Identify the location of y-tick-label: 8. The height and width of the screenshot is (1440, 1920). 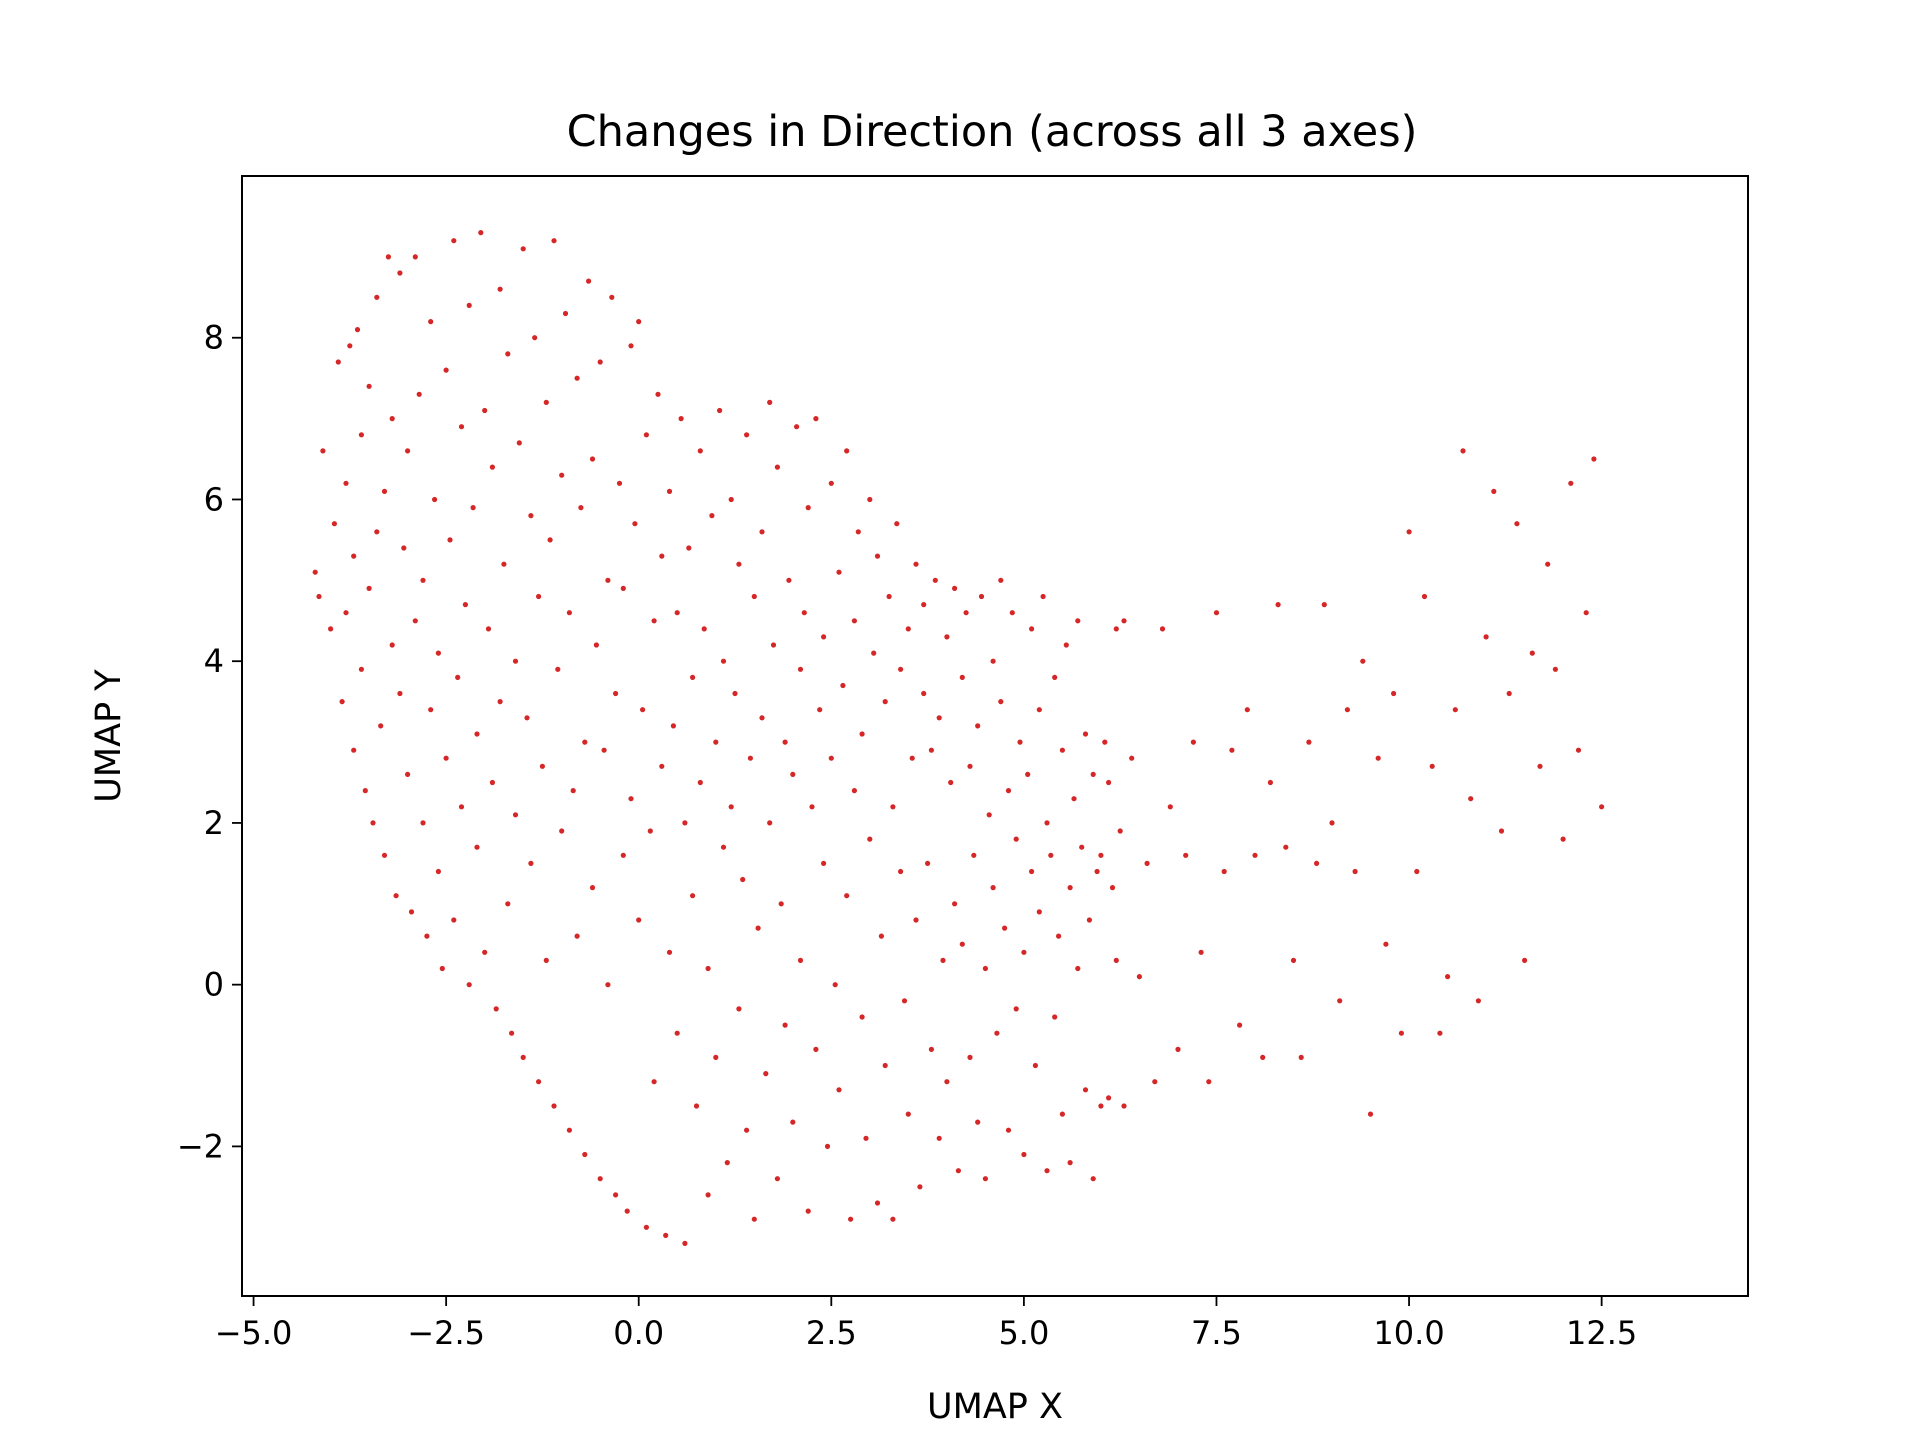
(214, 338).